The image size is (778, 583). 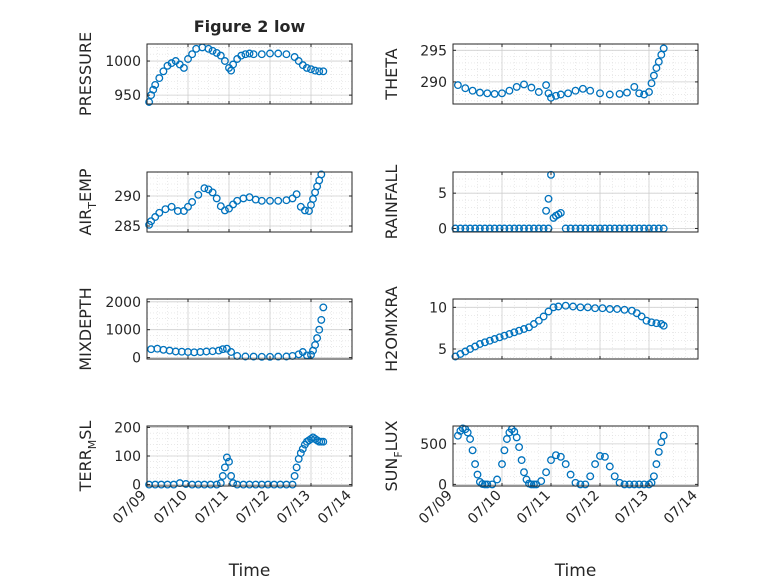 What do you see at coordinates (433, 51) in the screenshot?
I see `y-tick-label: 295` at bounding box center [433, 51].